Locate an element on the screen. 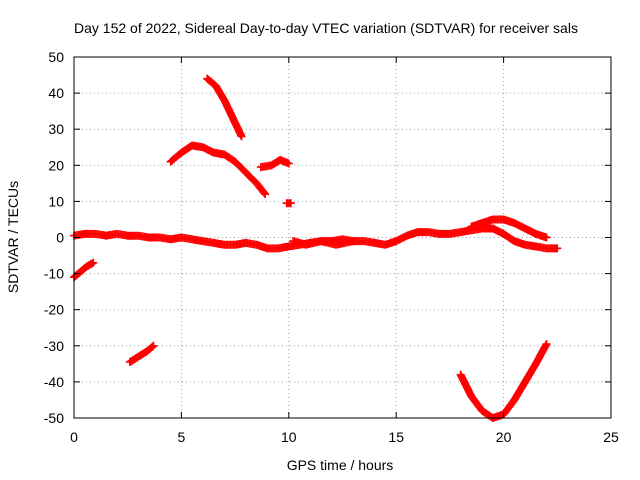  series-start-drop is located at coordinates (84, 270).